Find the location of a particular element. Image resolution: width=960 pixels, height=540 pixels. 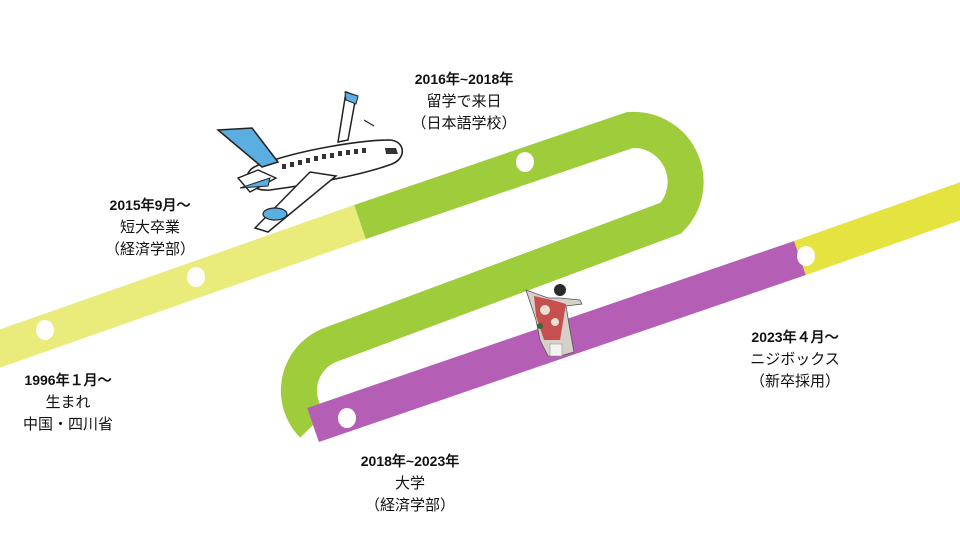

milestone-title: 大学 is located at coordinates (409, 483).